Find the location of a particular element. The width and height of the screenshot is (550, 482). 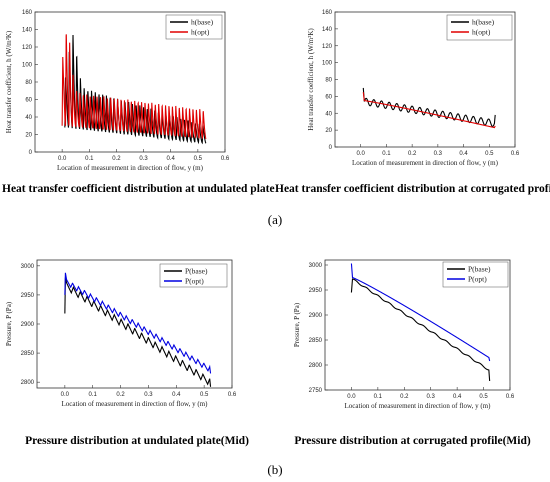

series-line-h-base is located at coordinates (429, 107).